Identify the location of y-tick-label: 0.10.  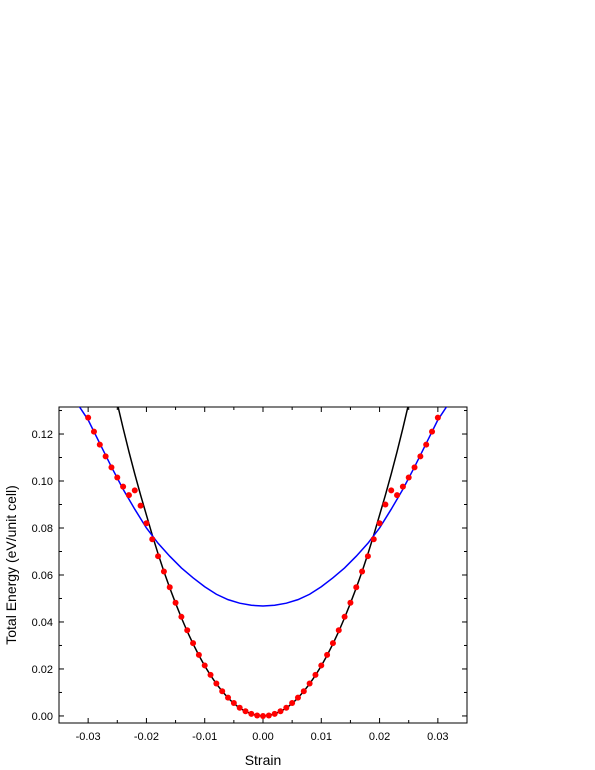
(42, 482).